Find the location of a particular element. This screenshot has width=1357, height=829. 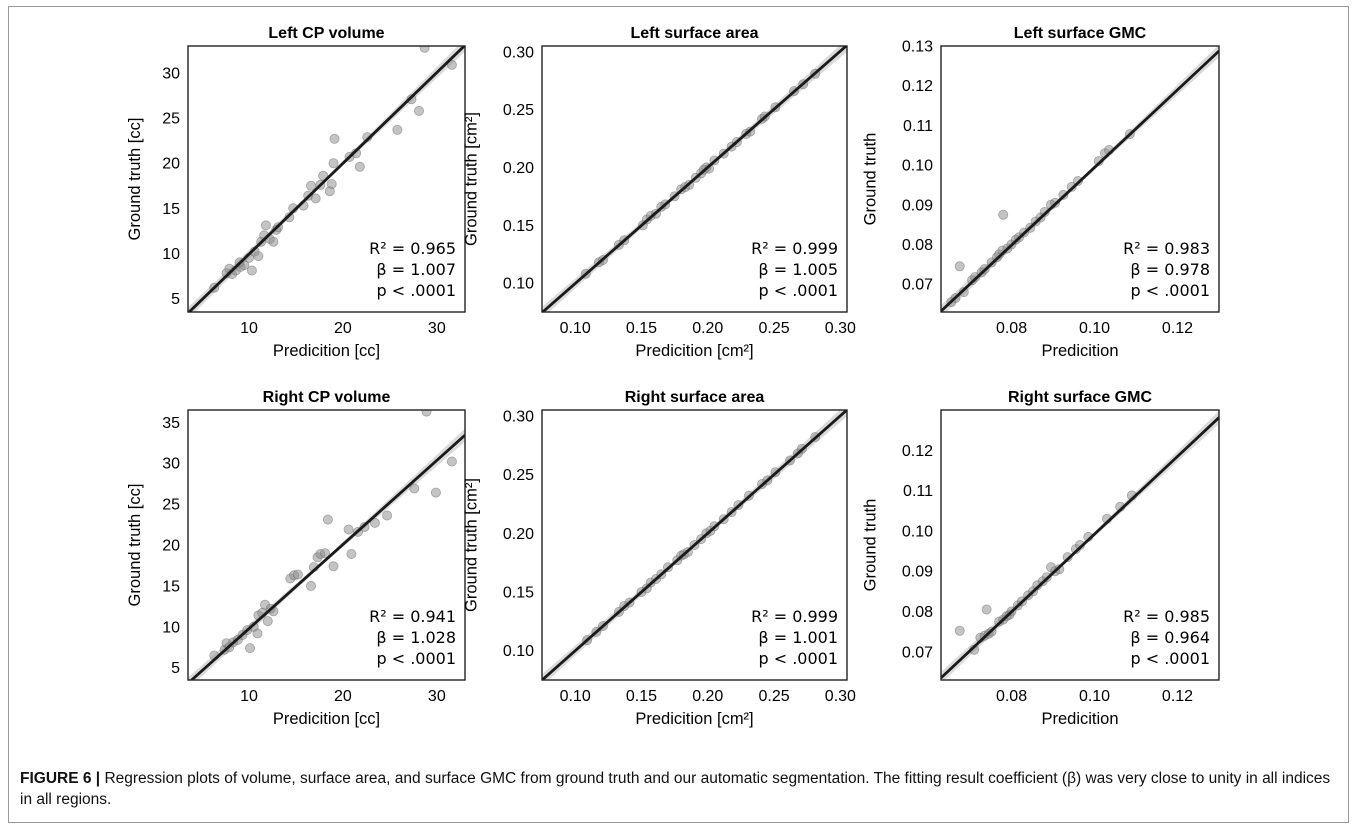

x-tick-label: 0.15 is located at coordinates (641, 696).